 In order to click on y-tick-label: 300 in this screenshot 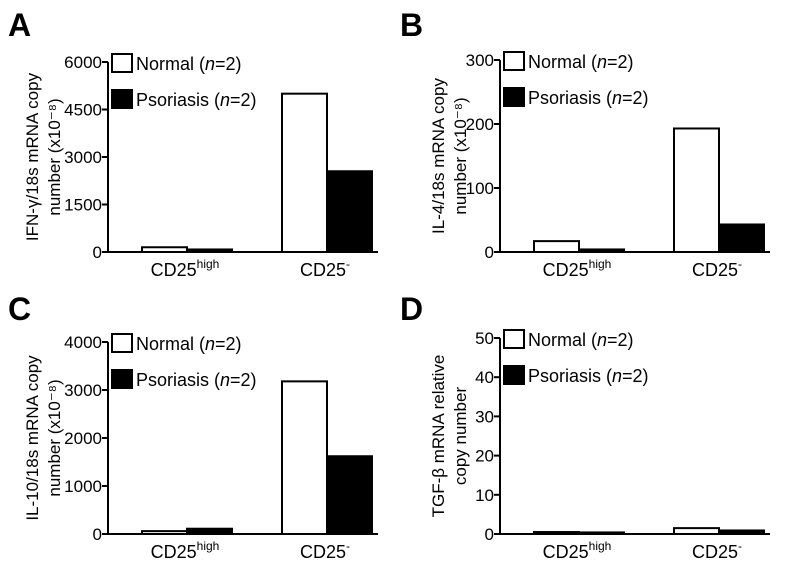, I will do `click(480, 60)`.